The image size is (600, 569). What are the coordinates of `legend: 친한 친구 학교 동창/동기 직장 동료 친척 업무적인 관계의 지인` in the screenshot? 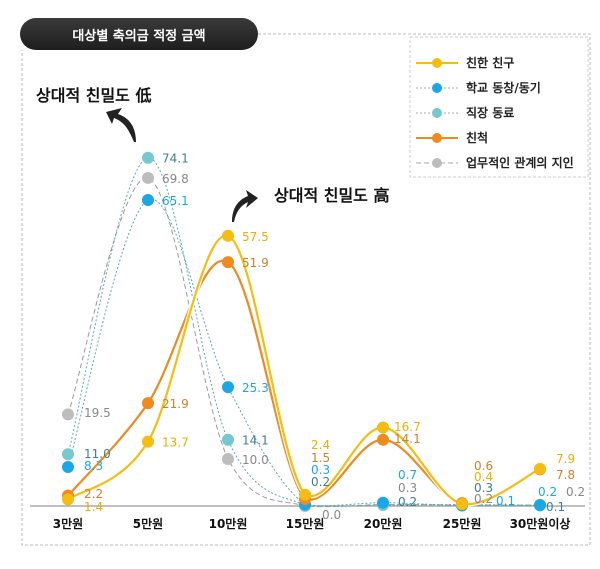 It's located at (499, 112).